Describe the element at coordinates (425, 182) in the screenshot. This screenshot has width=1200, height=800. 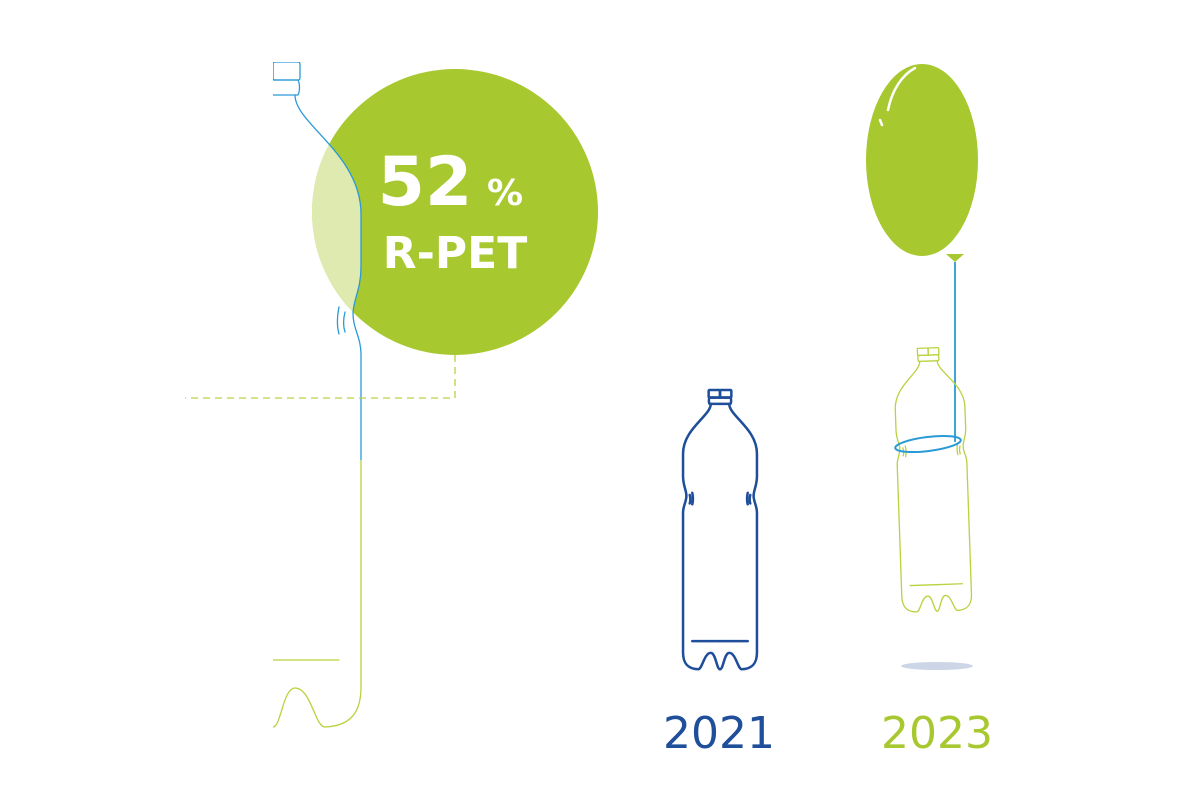
I see `badge-value: 52` at that location.